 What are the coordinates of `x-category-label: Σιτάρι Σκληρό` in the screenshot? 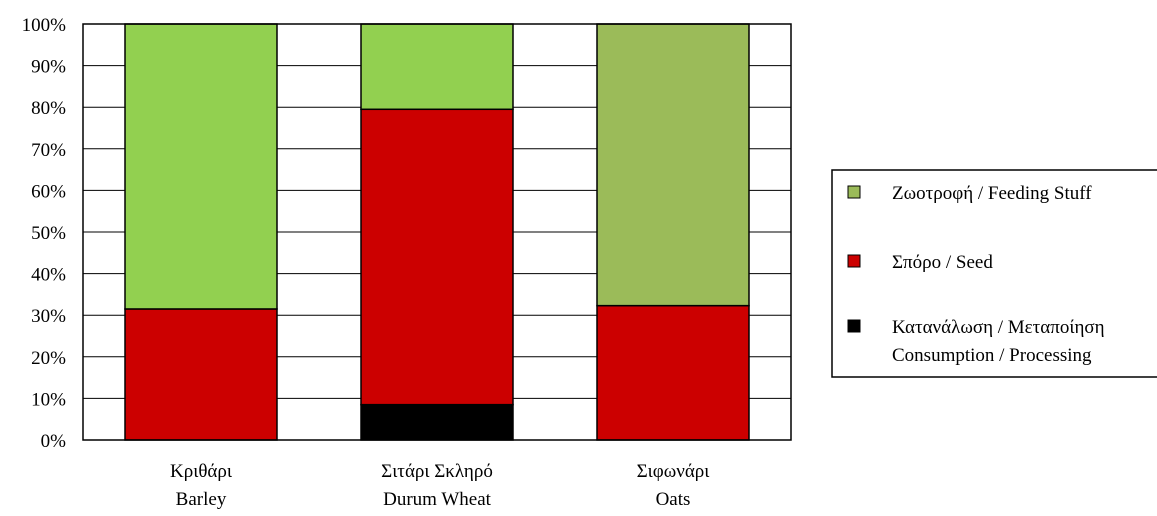 It's located at (437, 471).